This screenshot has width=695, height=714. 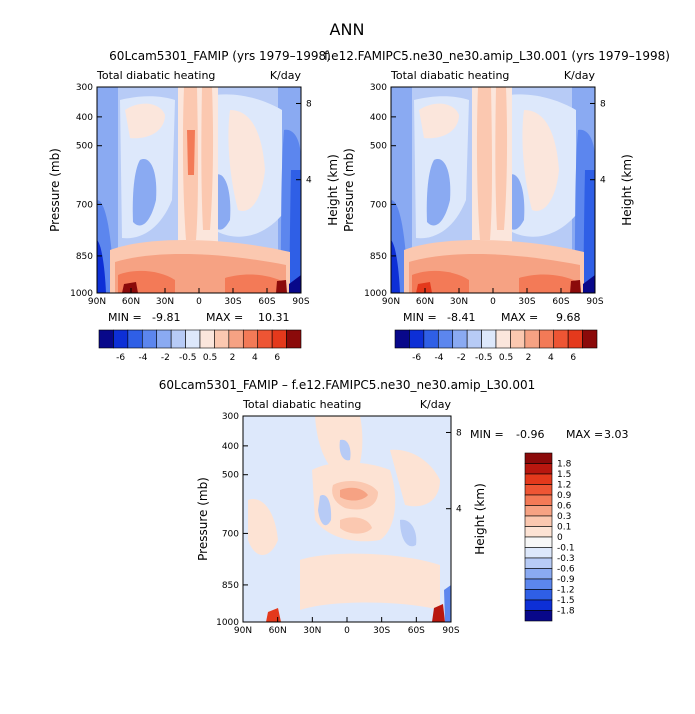 I want to click on colorbar-label: -0.6, so click(x=566, y=570).